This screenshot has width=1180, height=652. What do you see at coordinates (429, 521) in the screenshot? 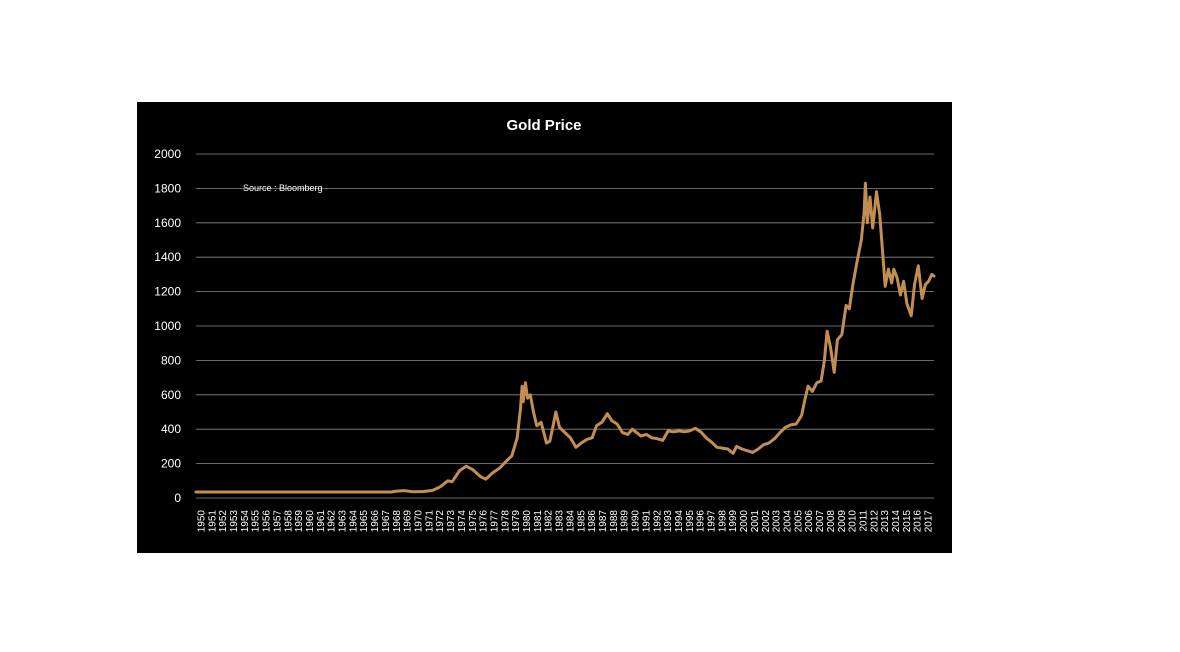
I see `x-tick-label: 1971` at bounding box center [429, 521].